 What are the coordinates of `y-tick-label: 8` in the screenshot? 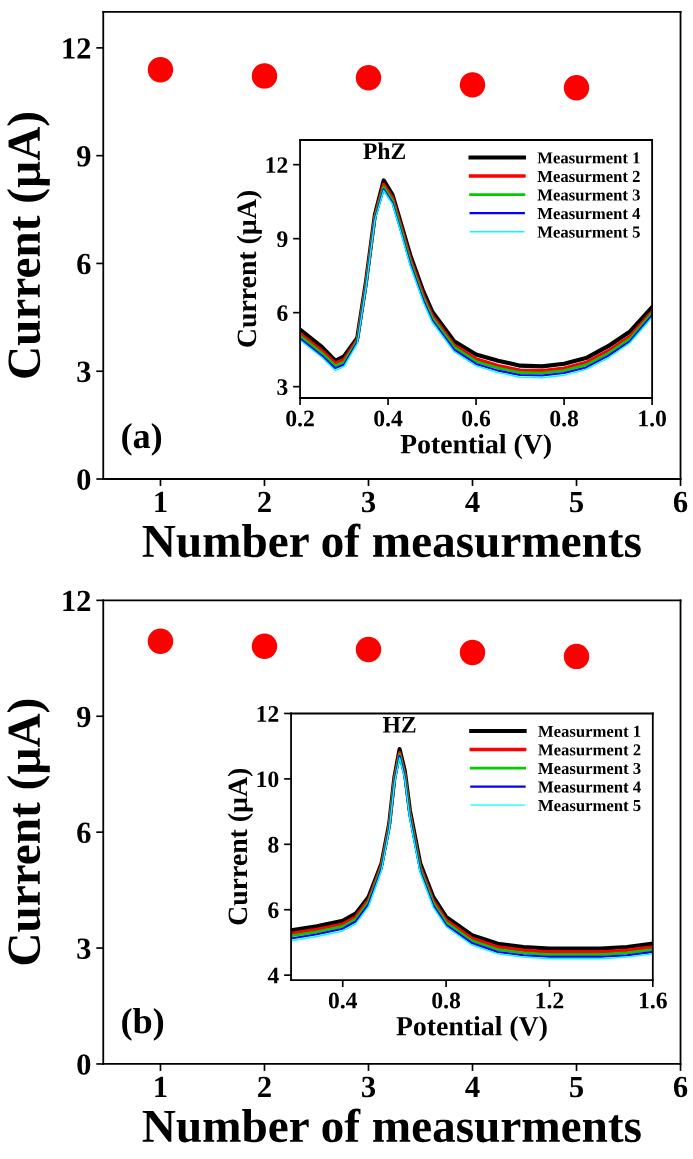 It's located at (273, 844).